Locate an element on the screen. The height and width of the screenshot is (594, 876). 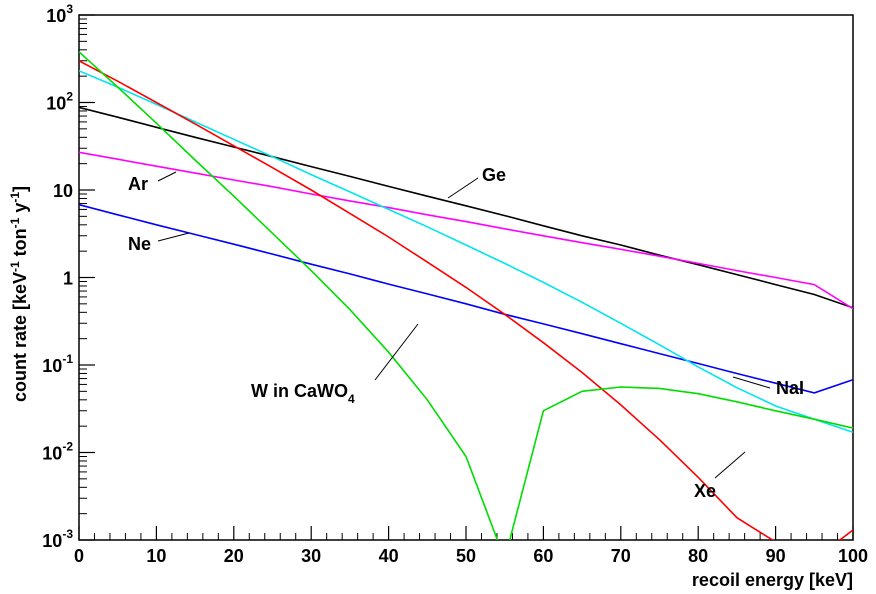
y-axis-title-base: count rate [keV is located at coordinates (20, 337).